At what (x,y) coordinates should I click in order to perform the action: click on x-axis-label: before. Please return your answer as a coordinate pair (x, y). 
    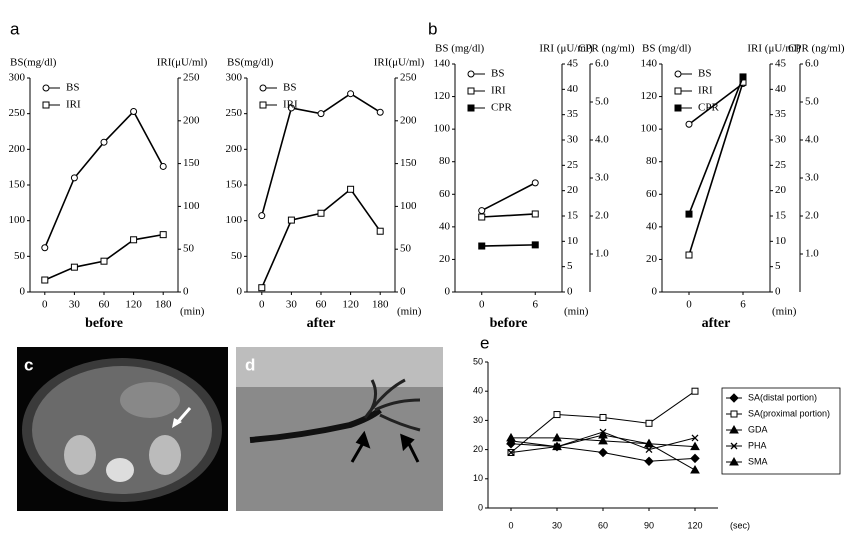
    Looking at the image, I should click on (104, 323).